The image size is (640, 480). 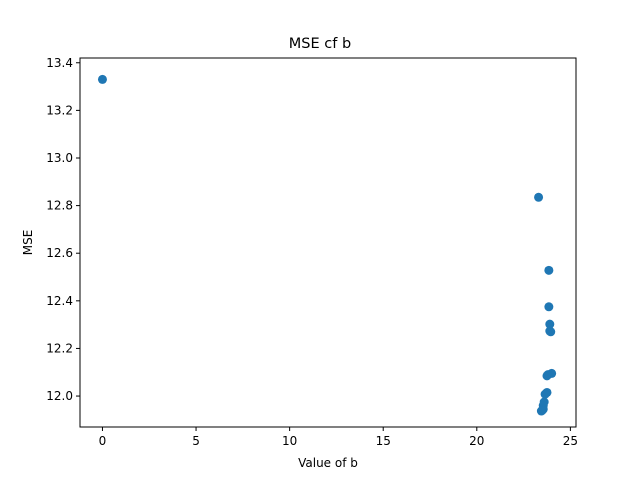 I want to click on y-tick-label: 12.8, so click(x=59, y=206).